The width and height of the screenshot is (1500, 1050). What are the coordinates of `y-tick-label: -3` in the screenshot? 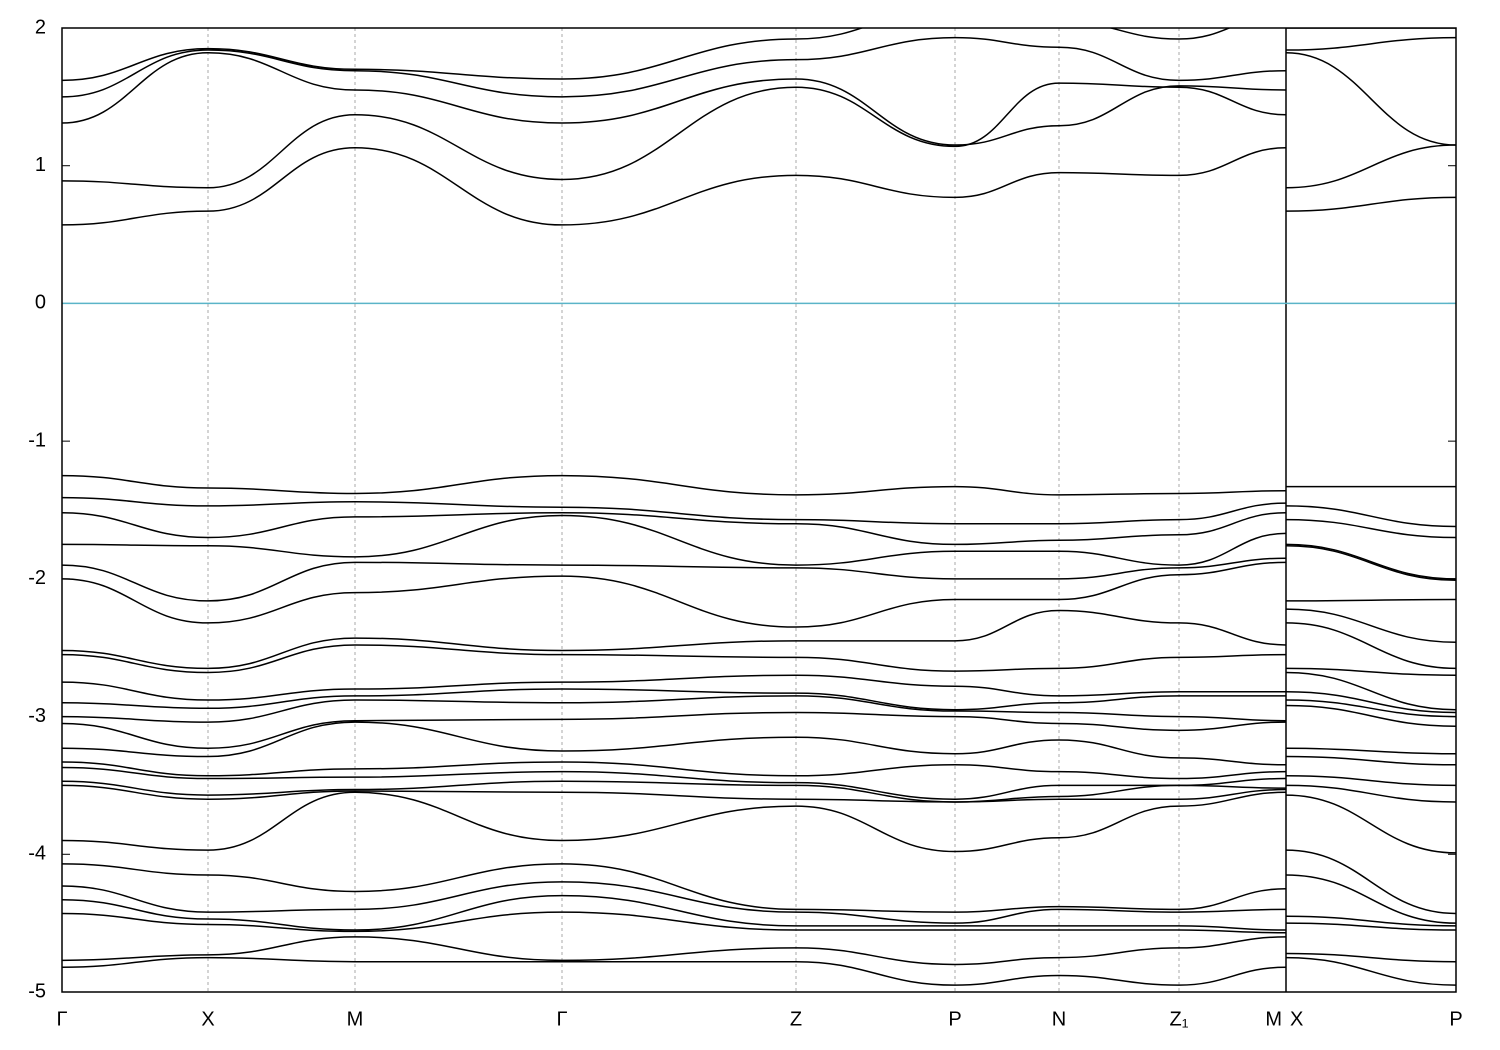 It's located at (37, 716).